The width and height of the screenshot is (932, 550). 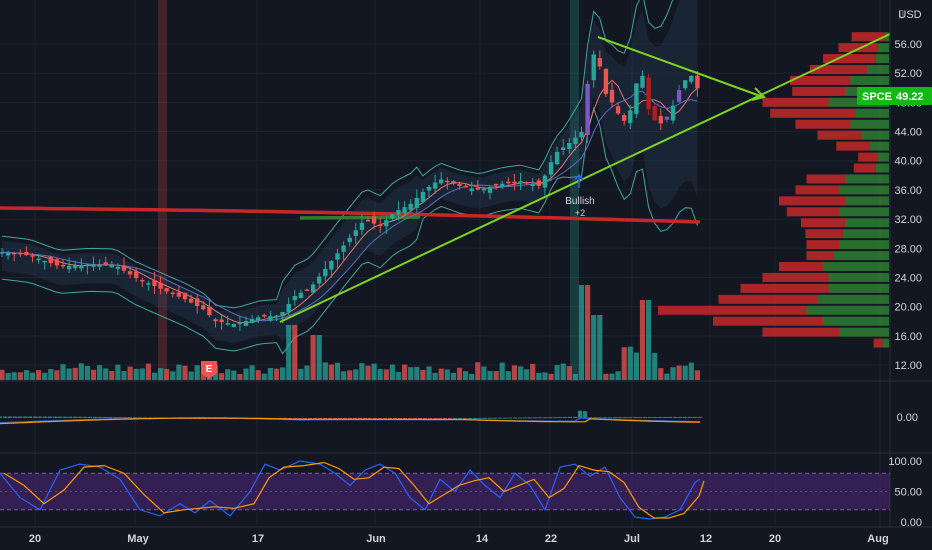 I want to click on stoch-rsi-pane, so click(x=445, y=490).